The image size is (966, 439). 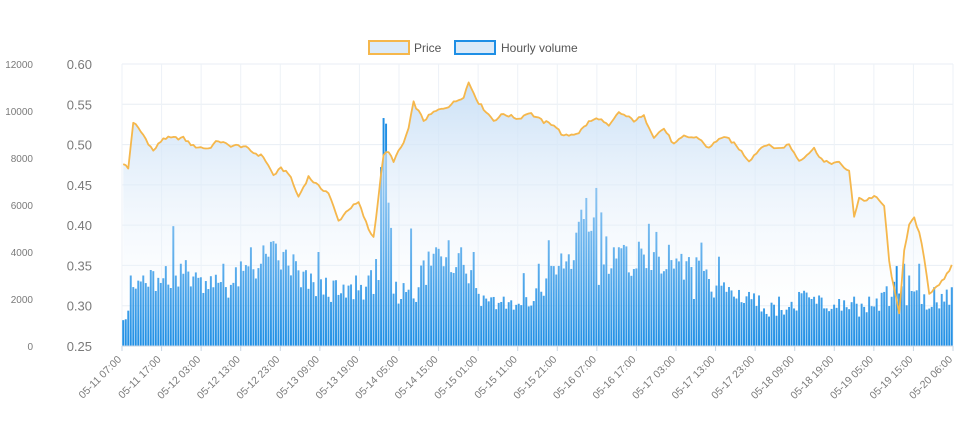 I want to click on y-left-tick-label: 0, so click(x=30, y=347).